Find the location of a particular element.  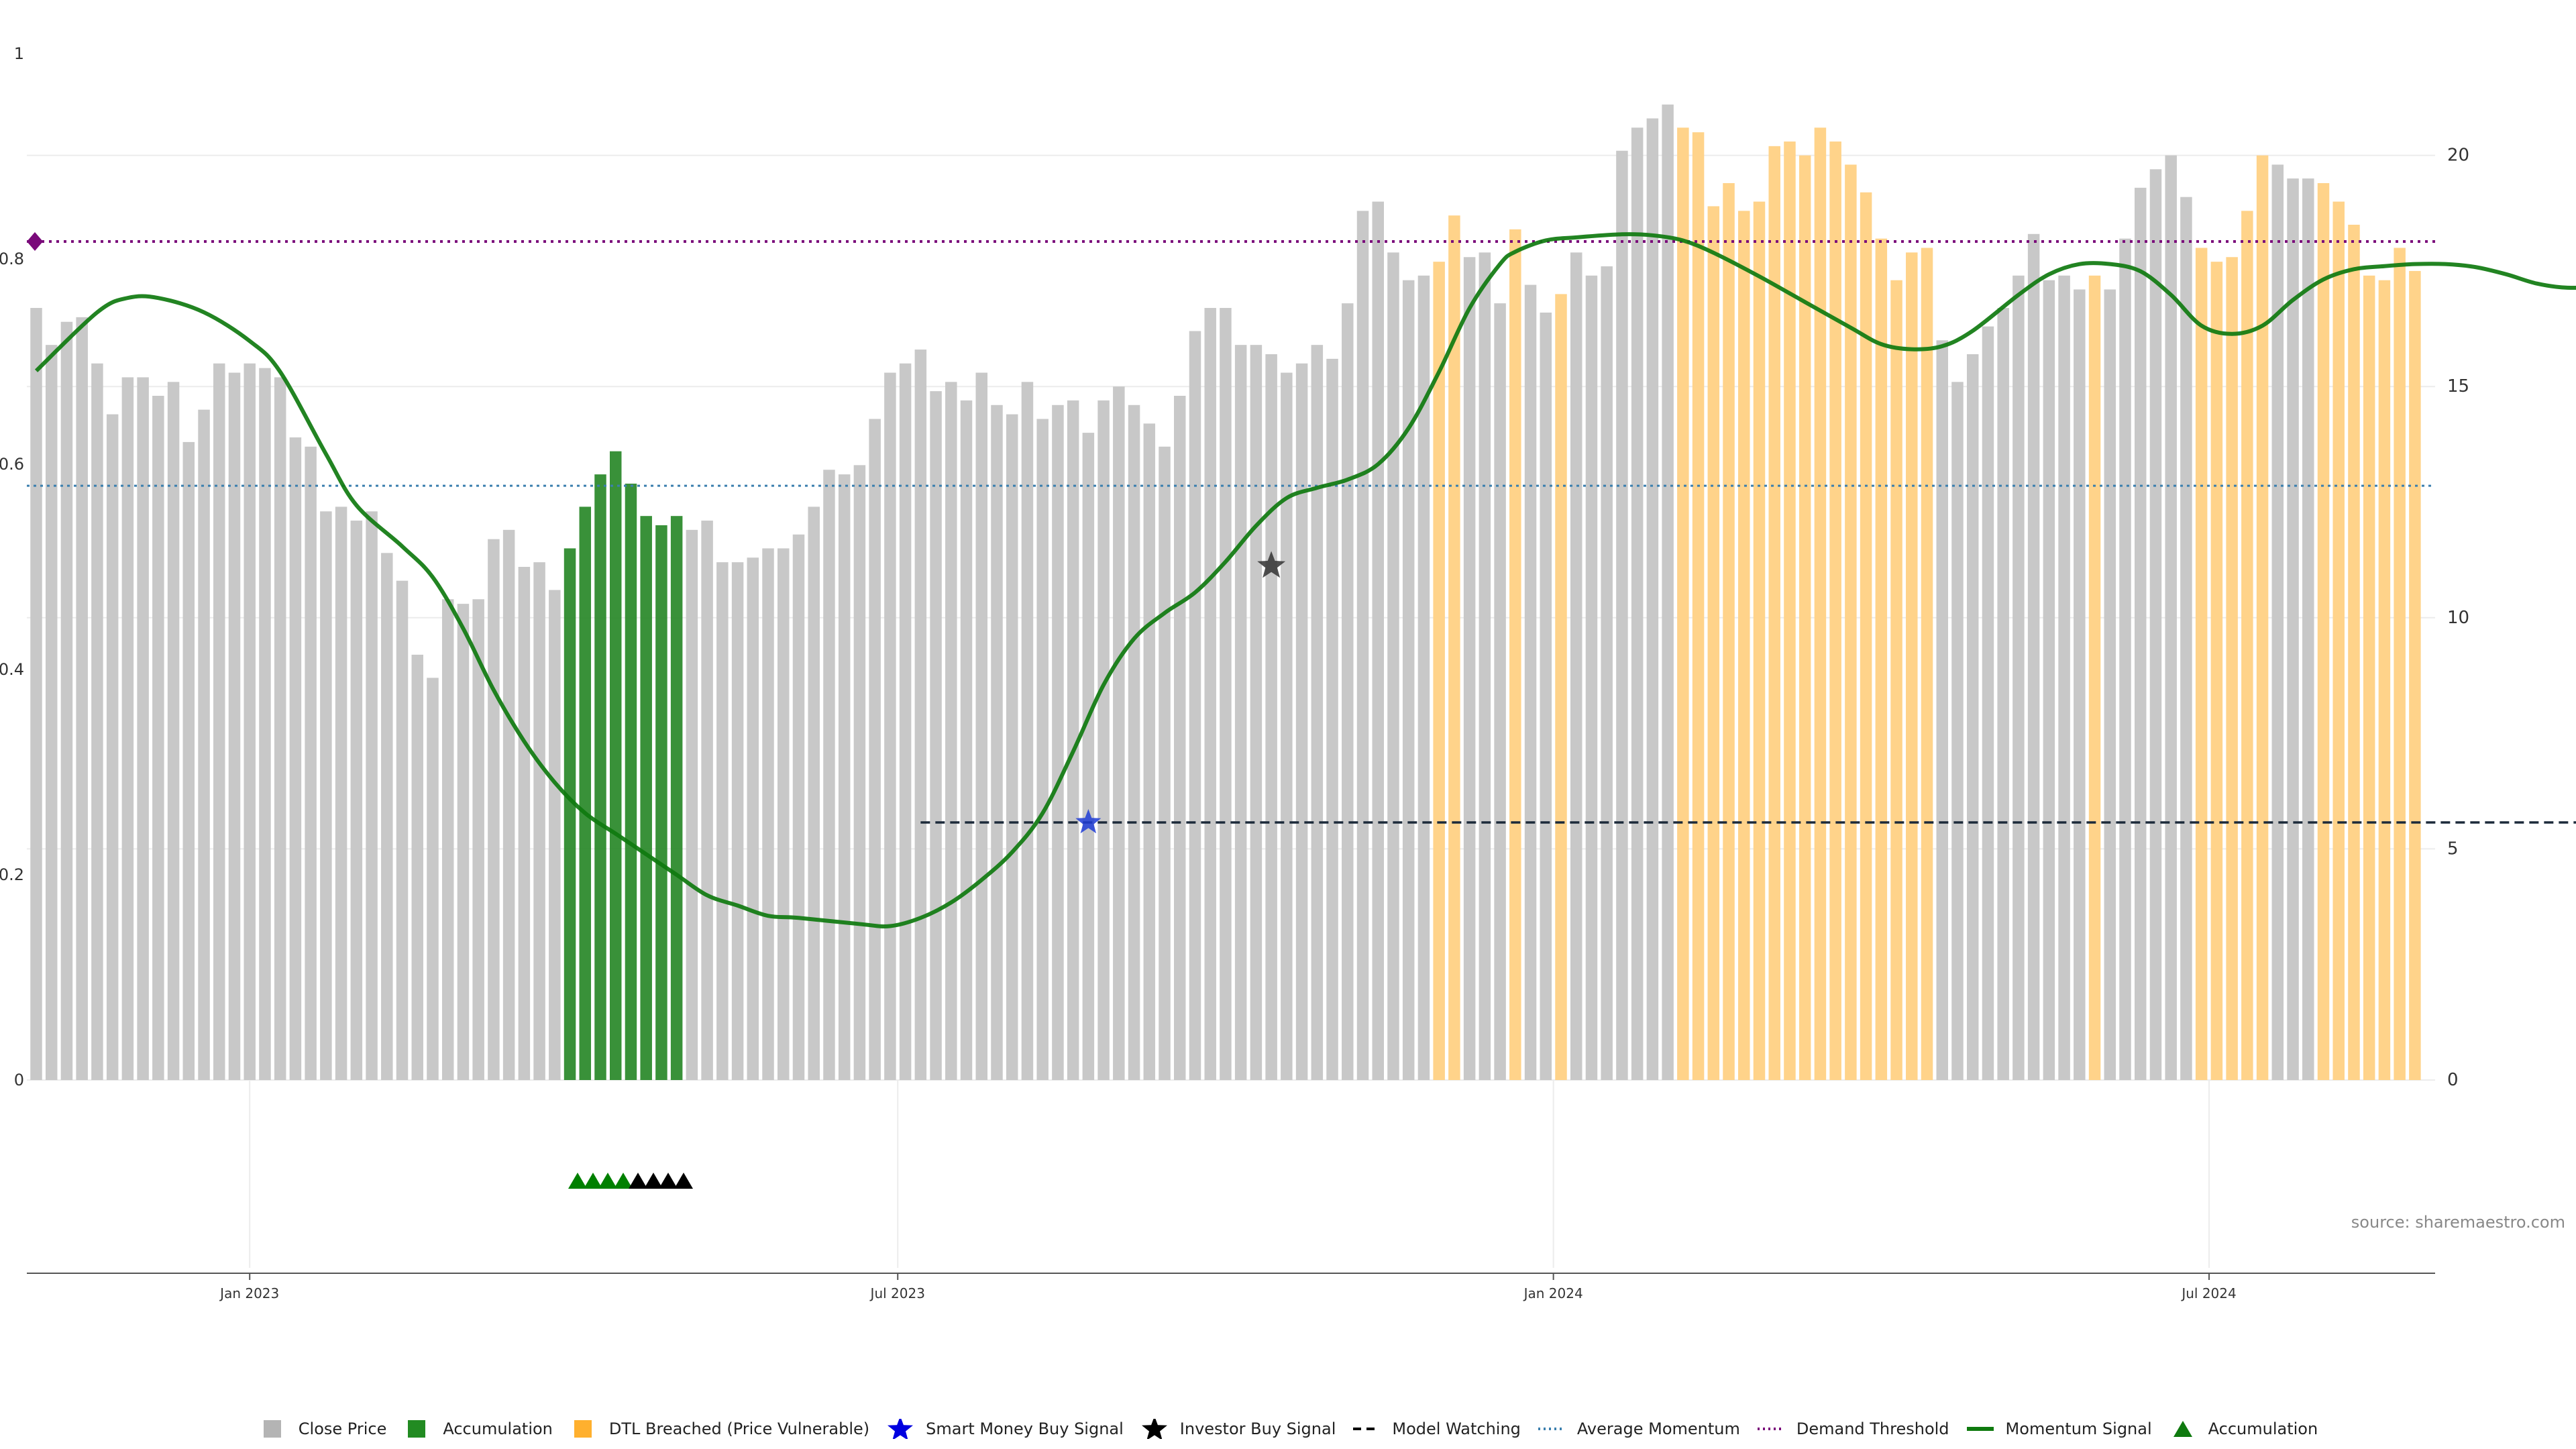

legend-label: Average Momentum is located at coordinates (1658, 1428).